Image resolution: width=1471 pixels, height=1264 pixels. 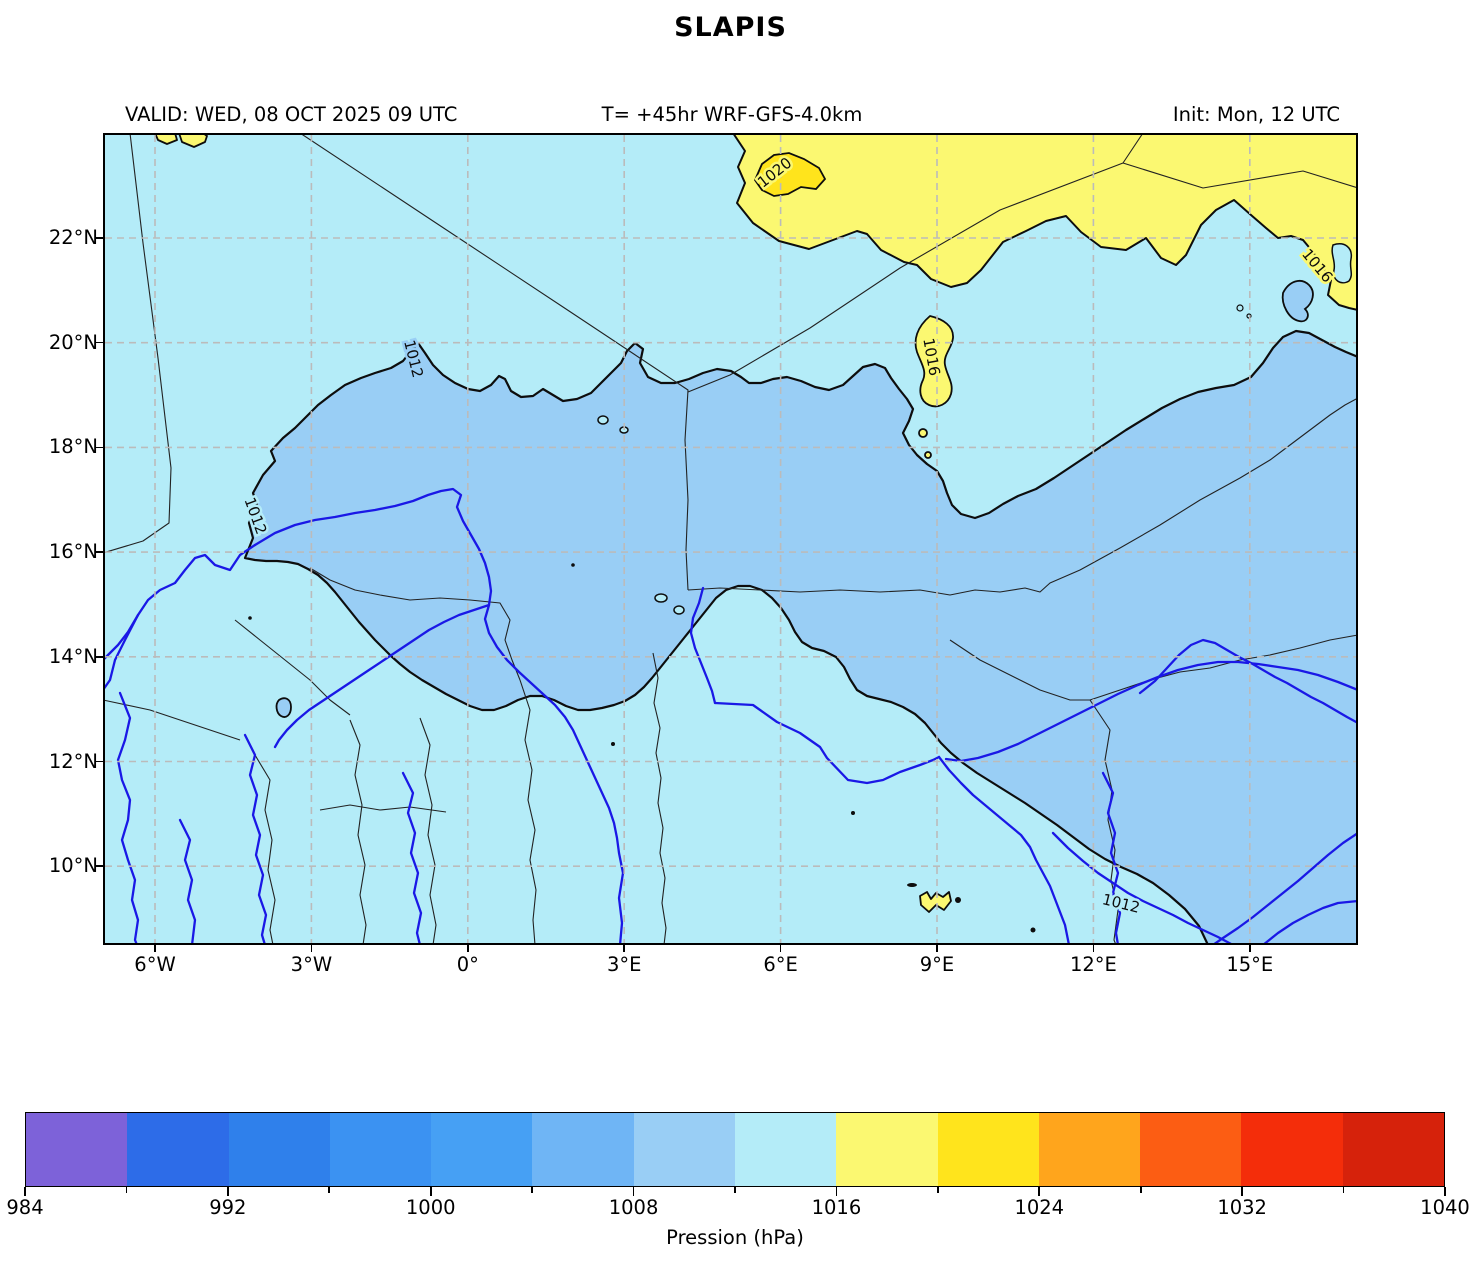 What do you see at coordinates (73, 656) in the screenshot?
I see `y-tick-label: 14°N` at bounding box center [73, 656].